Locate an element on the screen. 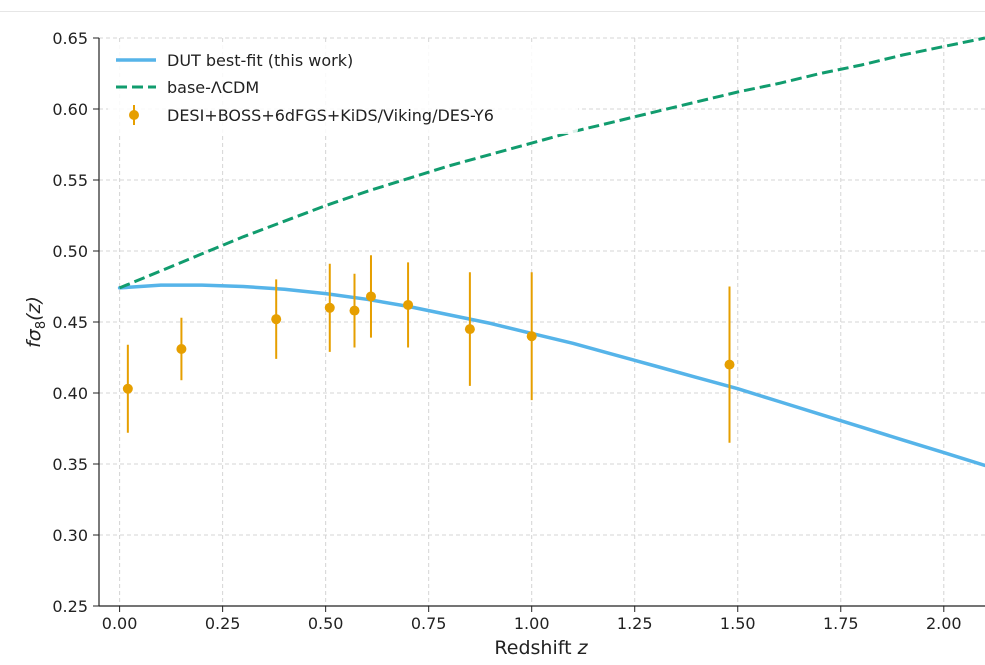  x-tick-label: 0.50 is located at coordinates (326, 623).